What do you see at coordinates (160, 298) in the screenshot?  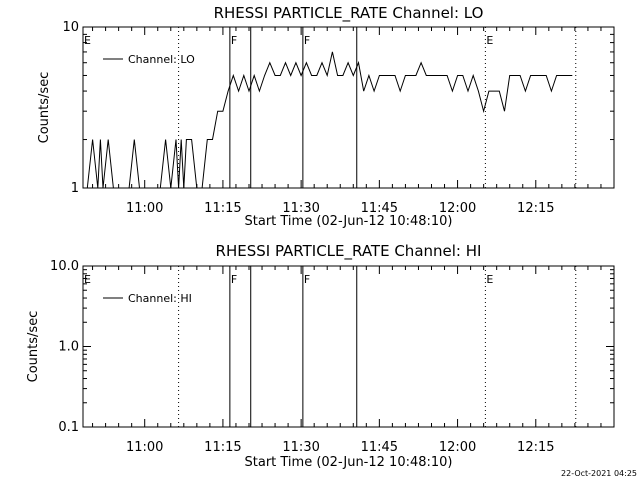 I see `legend-label: Channel: HI` at bounding box center [160, 298].